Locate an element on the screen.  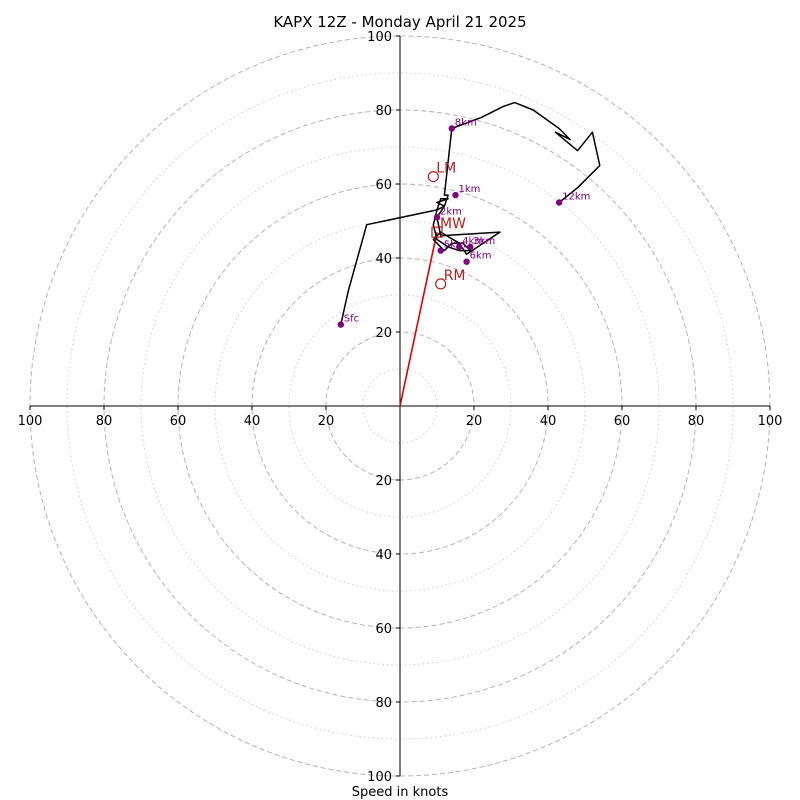
tick-label-left: 100 is located at coordinates (30, 421).